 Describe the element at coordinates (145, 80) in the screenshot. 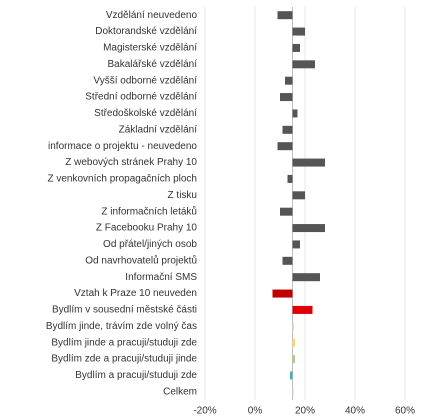

I see `y-tick-label: Vyšší odborné vzdělání` at that location.